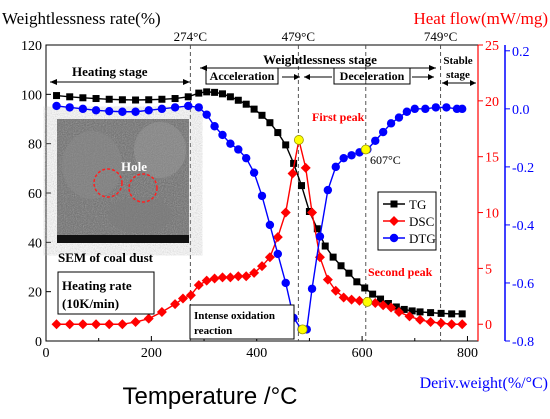 The width and height of the screenshot is (550, 419). Describe the element at coordinates (90, 303) in the screenshot. I see `heating-rate-label-2: (10K/min)` at that location.